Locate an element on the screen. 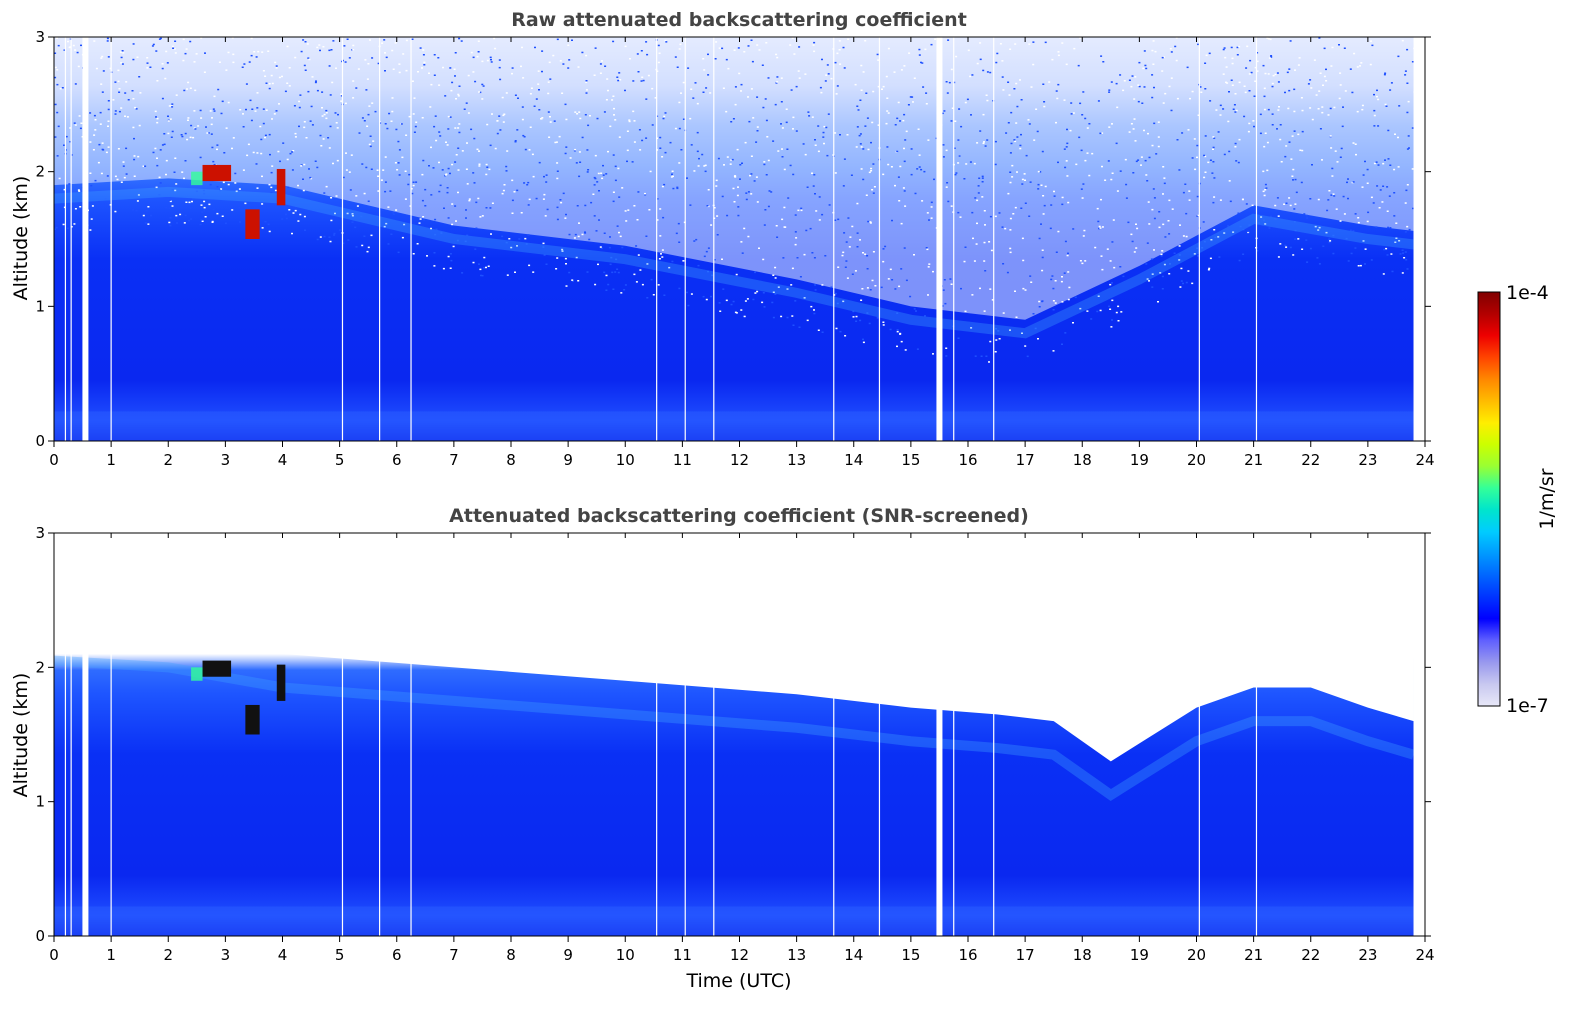 The width and height of the screenshot is (1595, 1020). colorbar-max-label: 1e-4 is located at coordinates (1527, 293).